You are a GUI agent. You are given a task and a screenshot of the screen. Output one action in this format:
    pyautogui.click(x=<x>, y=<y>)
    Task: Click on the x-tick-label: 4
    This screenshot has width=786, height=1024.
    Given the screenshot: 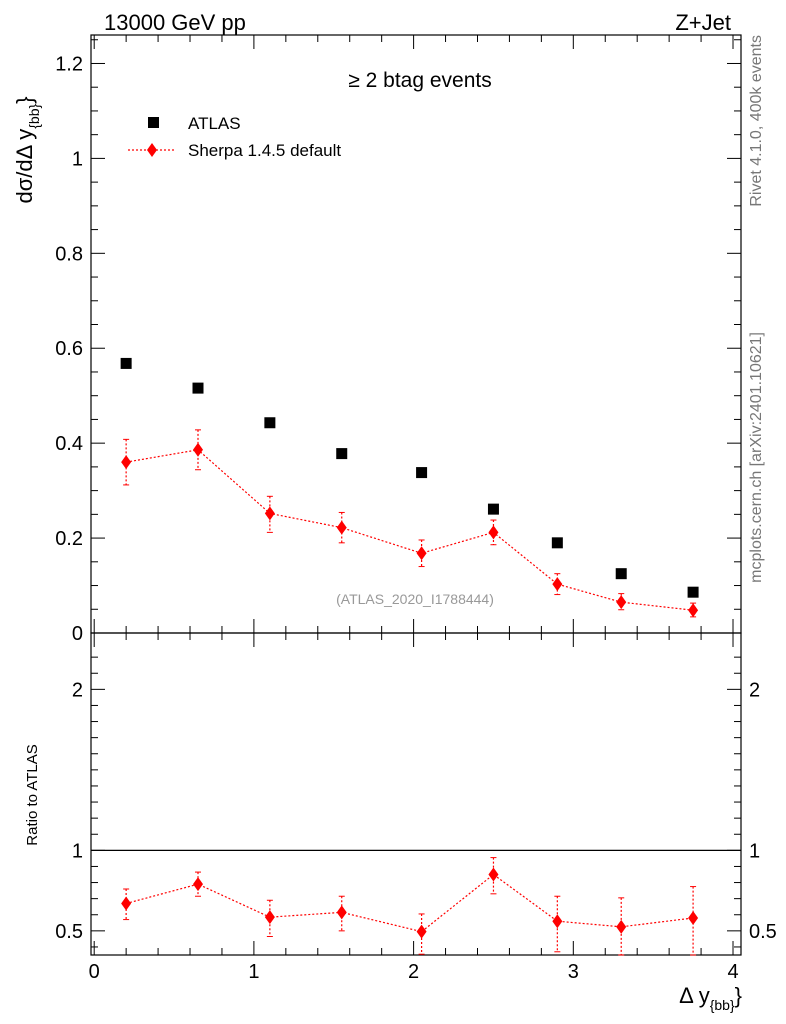 What is the action you would take?
    pyautogui.click(x=732, y=972)
    